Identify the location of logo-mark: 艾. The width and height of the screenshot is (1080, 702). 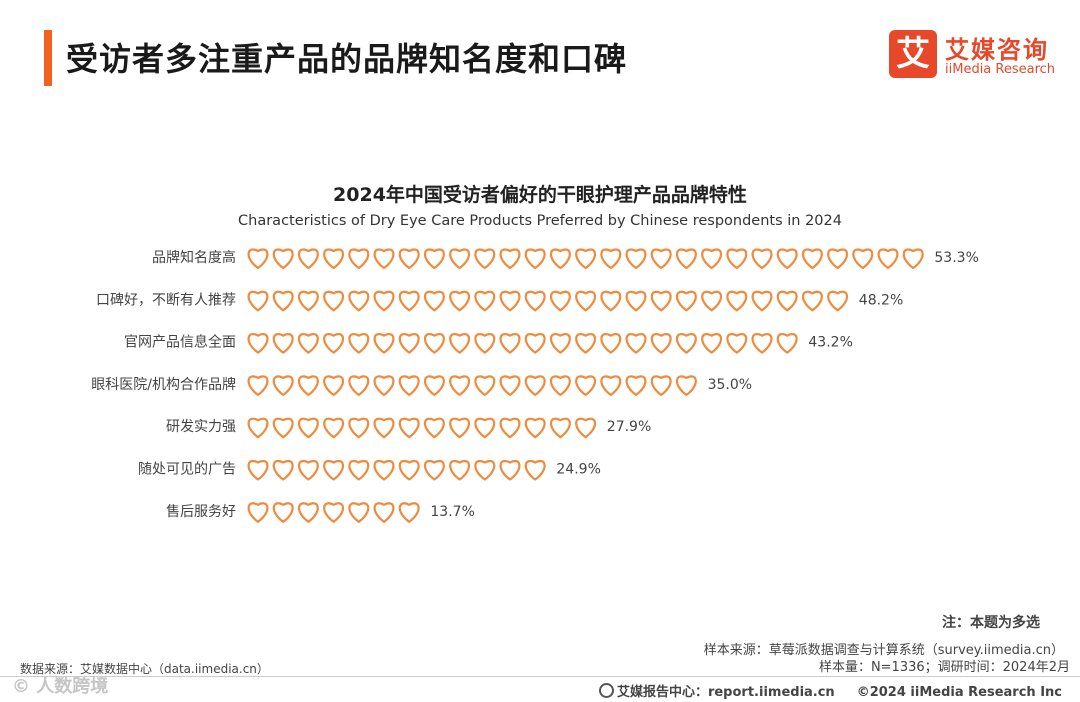
(913, 54).